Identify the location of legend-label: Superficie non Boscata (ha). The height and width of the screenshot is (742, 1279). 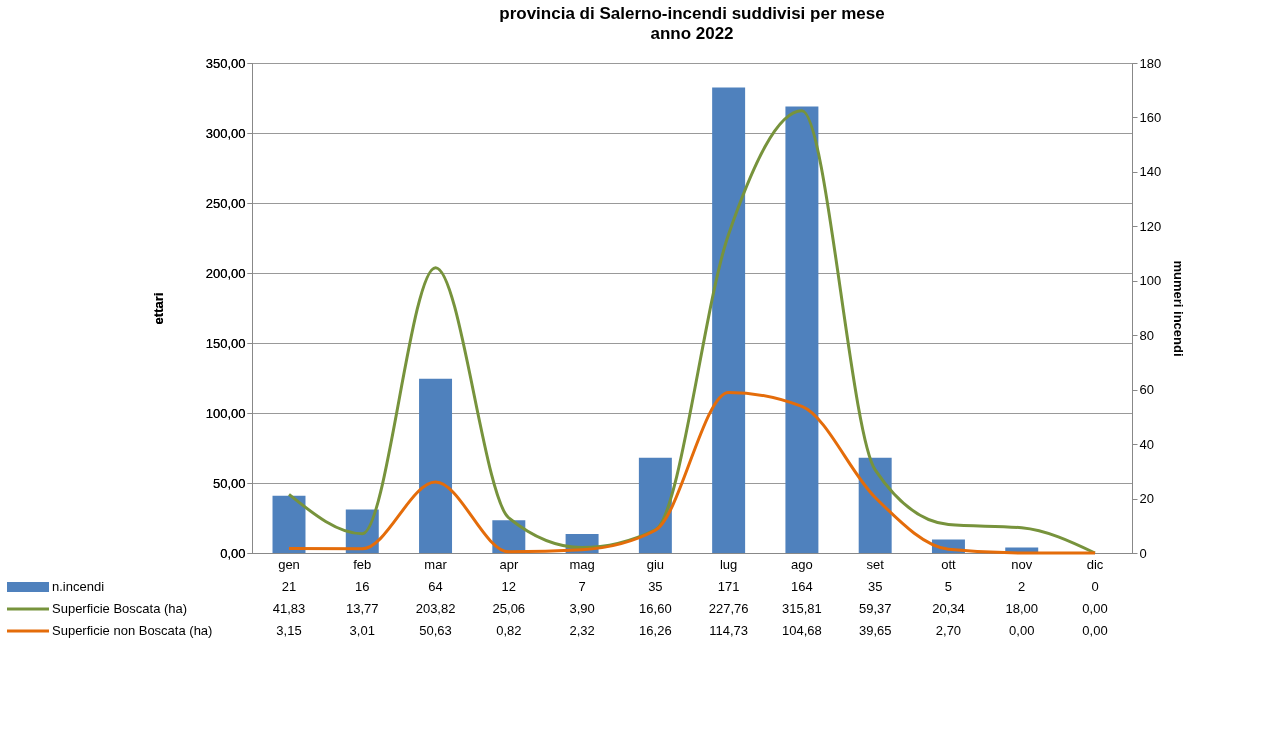
(132, 630).